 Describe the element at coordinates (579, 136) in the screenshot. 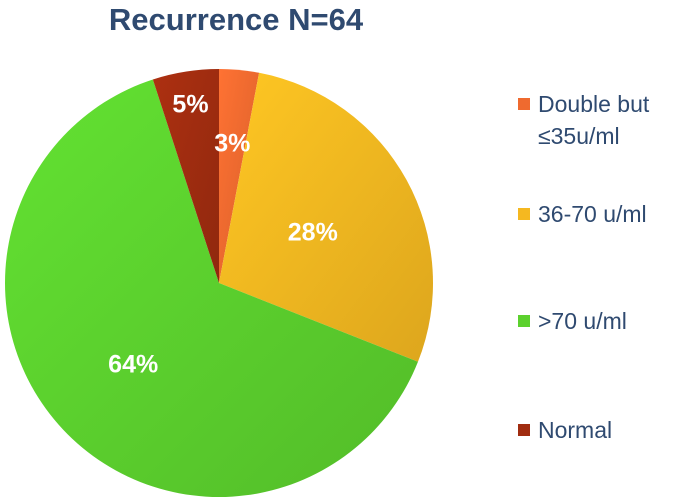

I see `legend-label-line: ≤35u/ml` at that location.